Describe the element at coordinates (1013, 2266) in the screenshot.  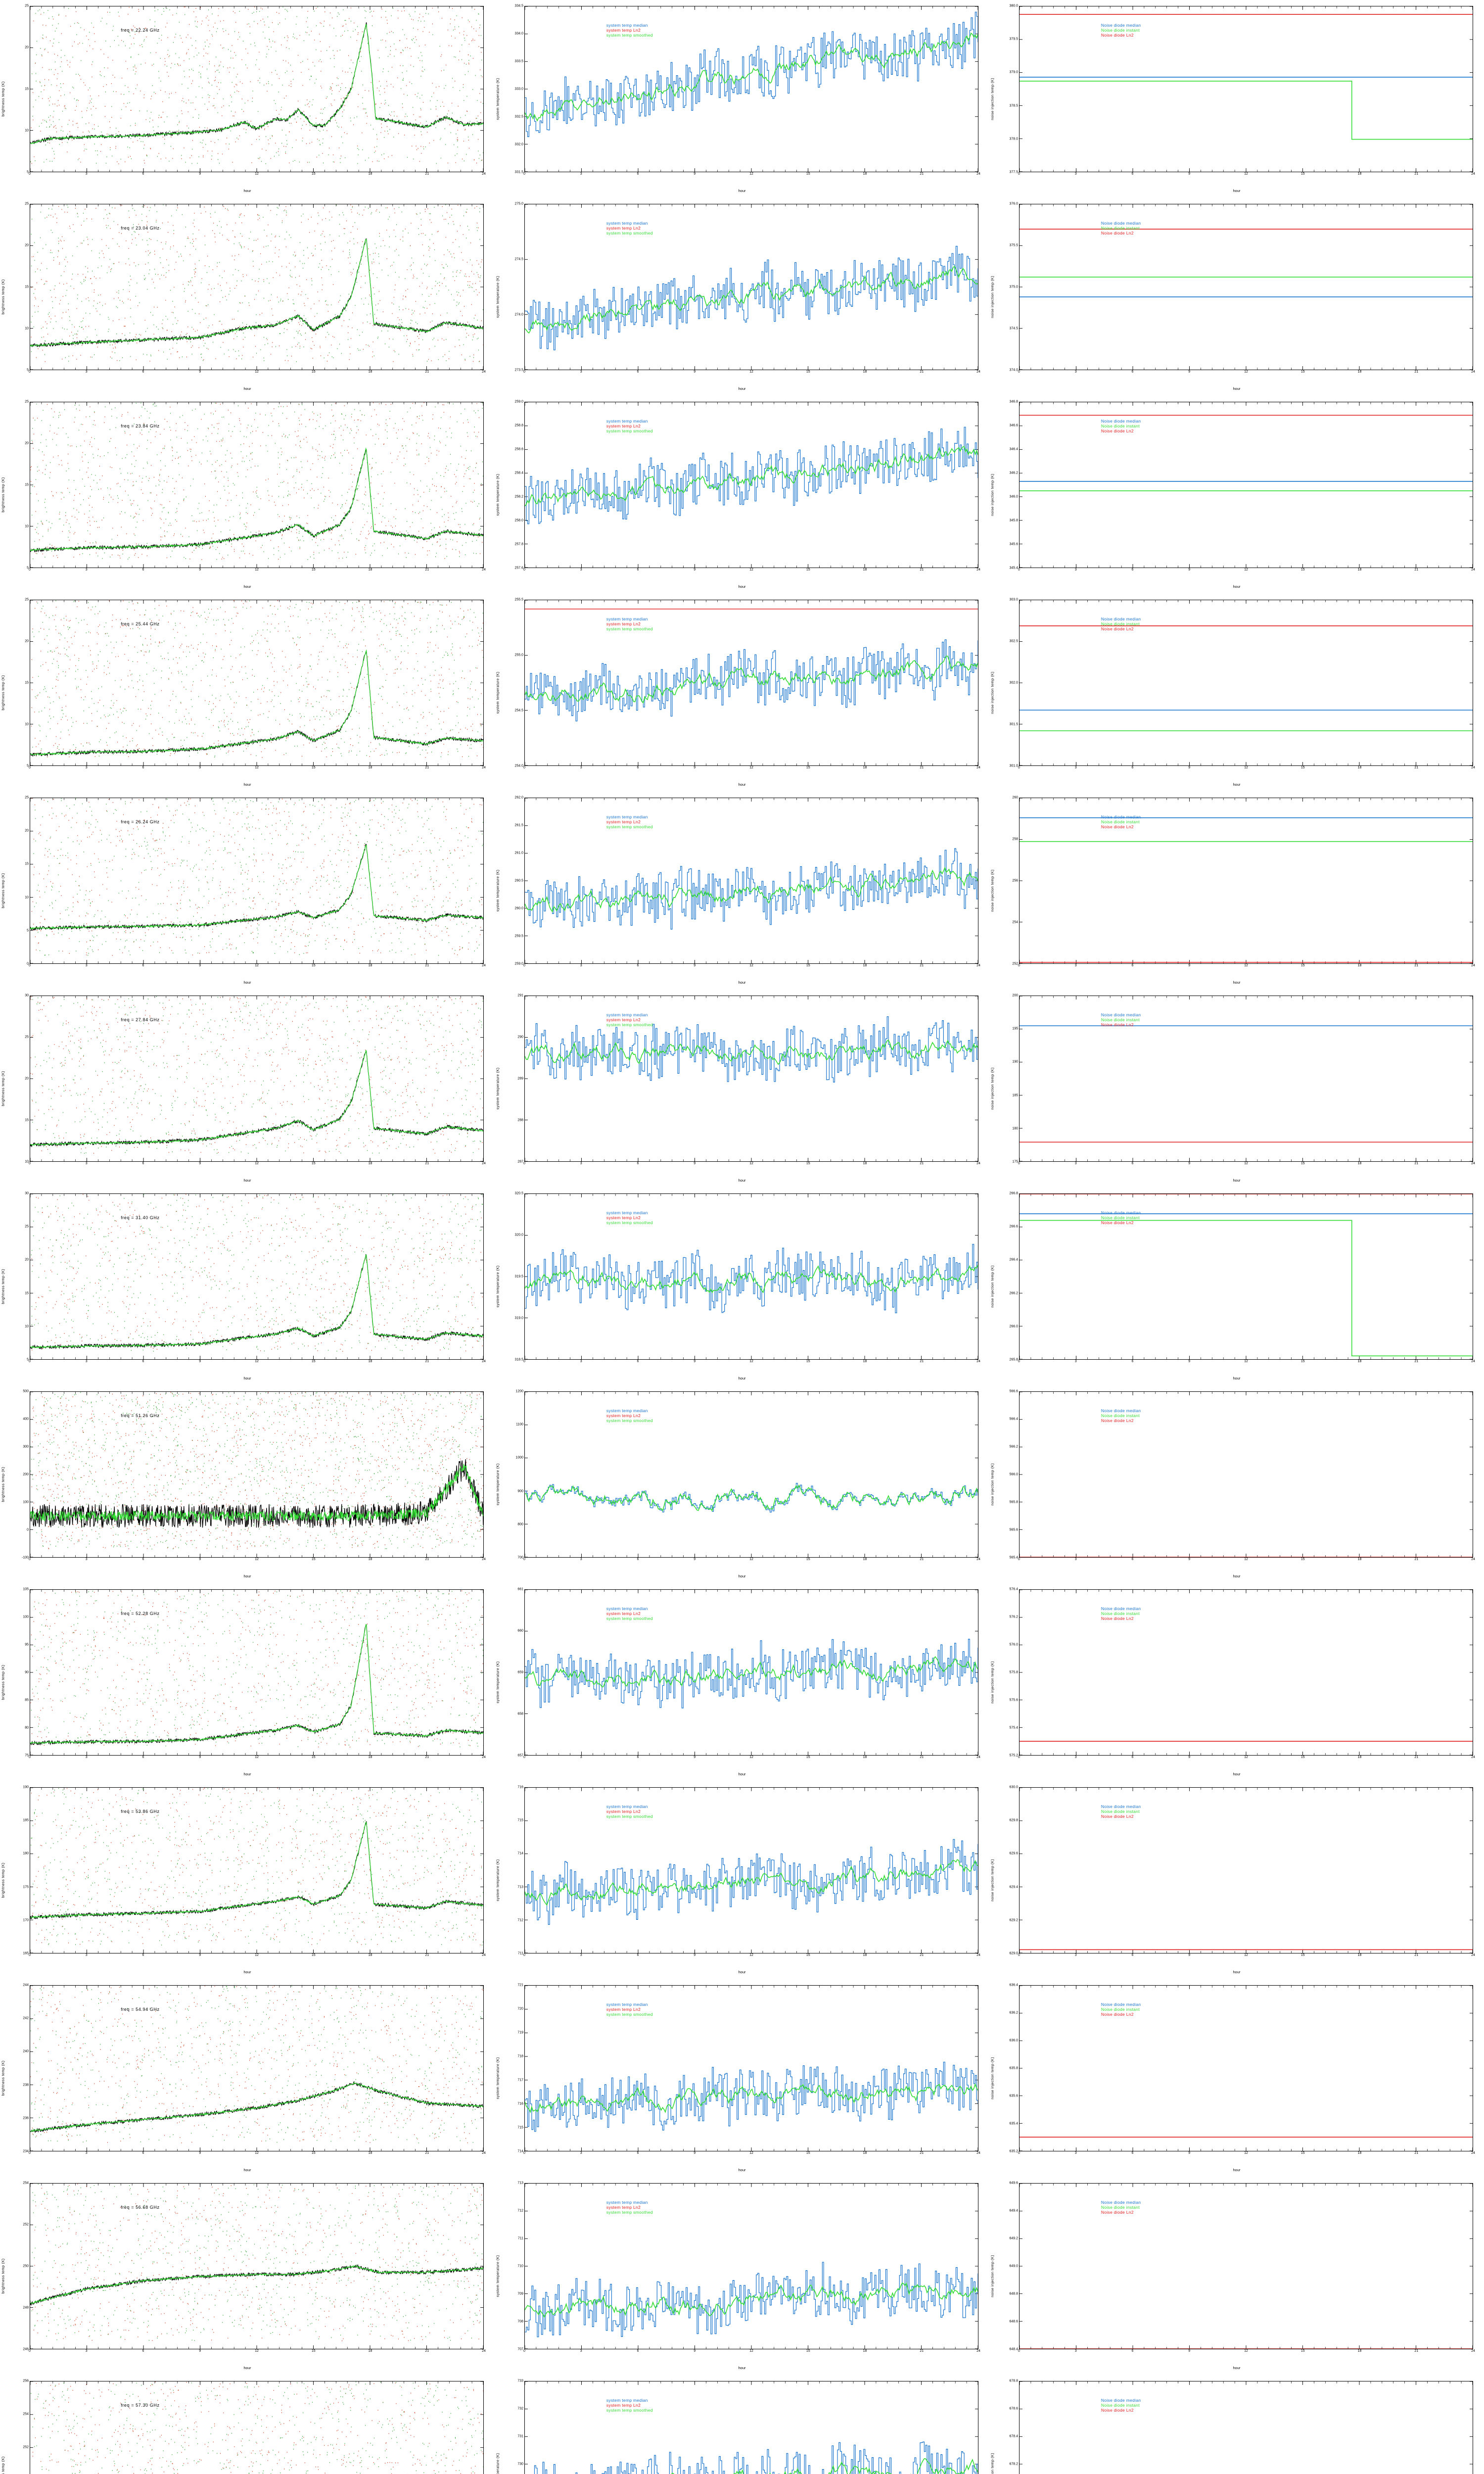
I see `y-tick-label: 649.0` at that location.